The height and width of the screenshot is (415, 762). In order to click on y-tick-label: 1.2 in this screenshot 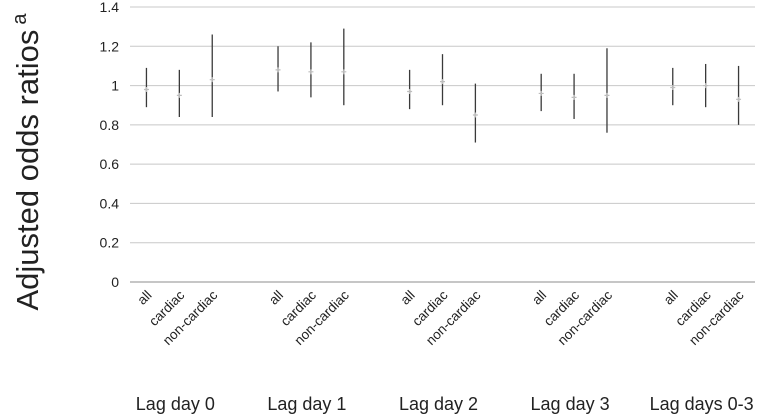, I will do `click(110, 46)`.